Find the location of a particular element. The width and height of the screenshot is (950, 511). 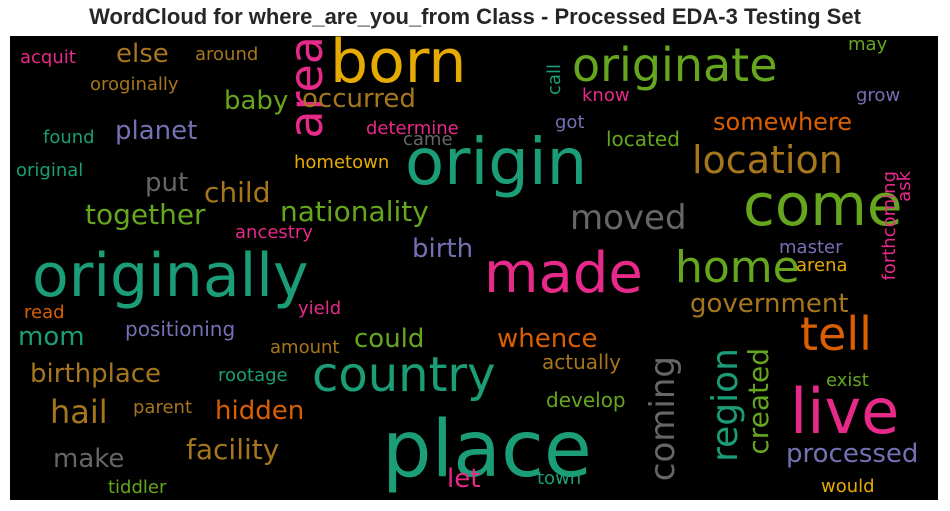

word-got: got is located at coordinates (570, 122).